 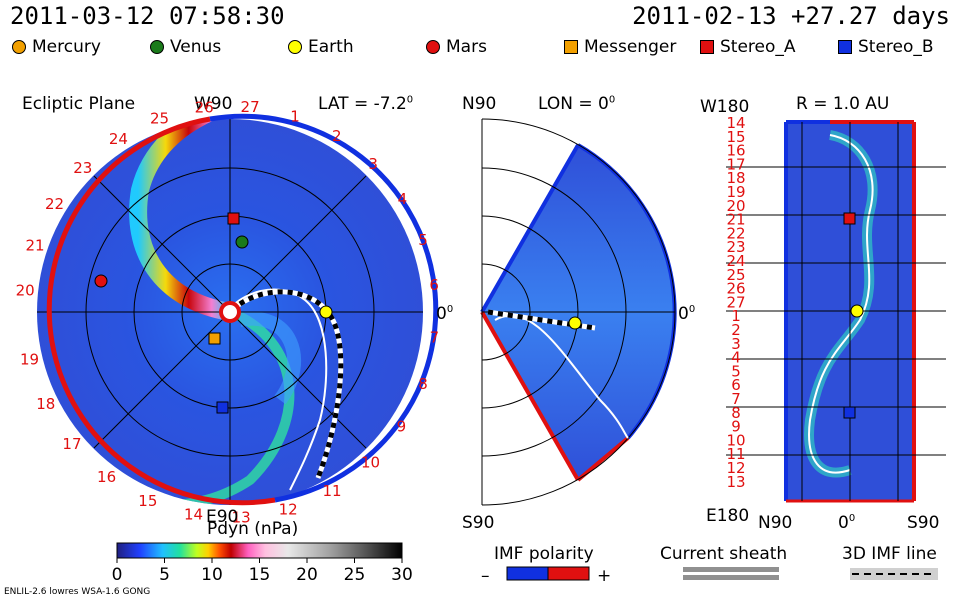 I want to click on day-label: 23, so click(x=82, y=168).